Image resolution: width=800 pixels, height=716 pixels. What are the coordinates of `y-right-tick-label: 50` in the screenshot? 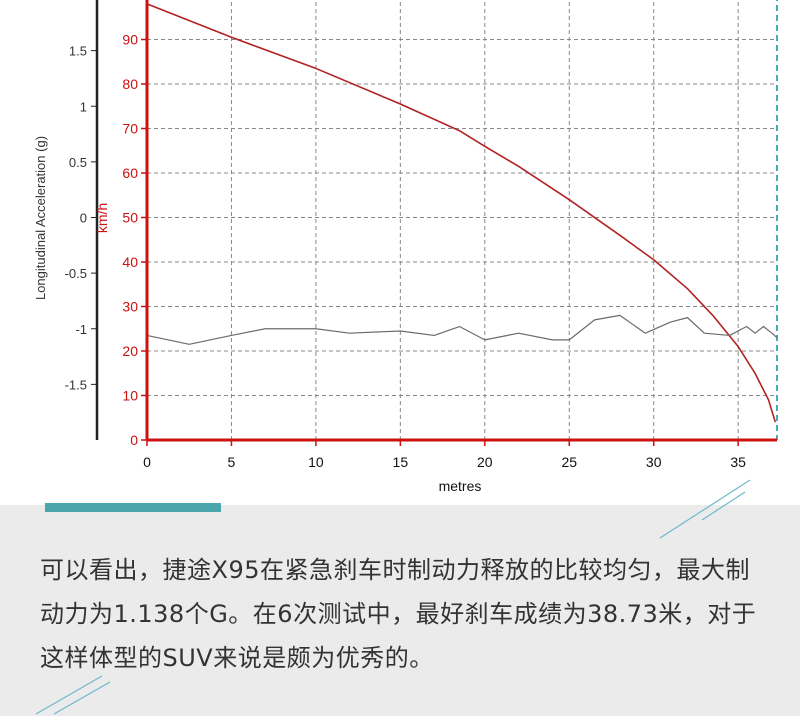 It's located at (130, 218).